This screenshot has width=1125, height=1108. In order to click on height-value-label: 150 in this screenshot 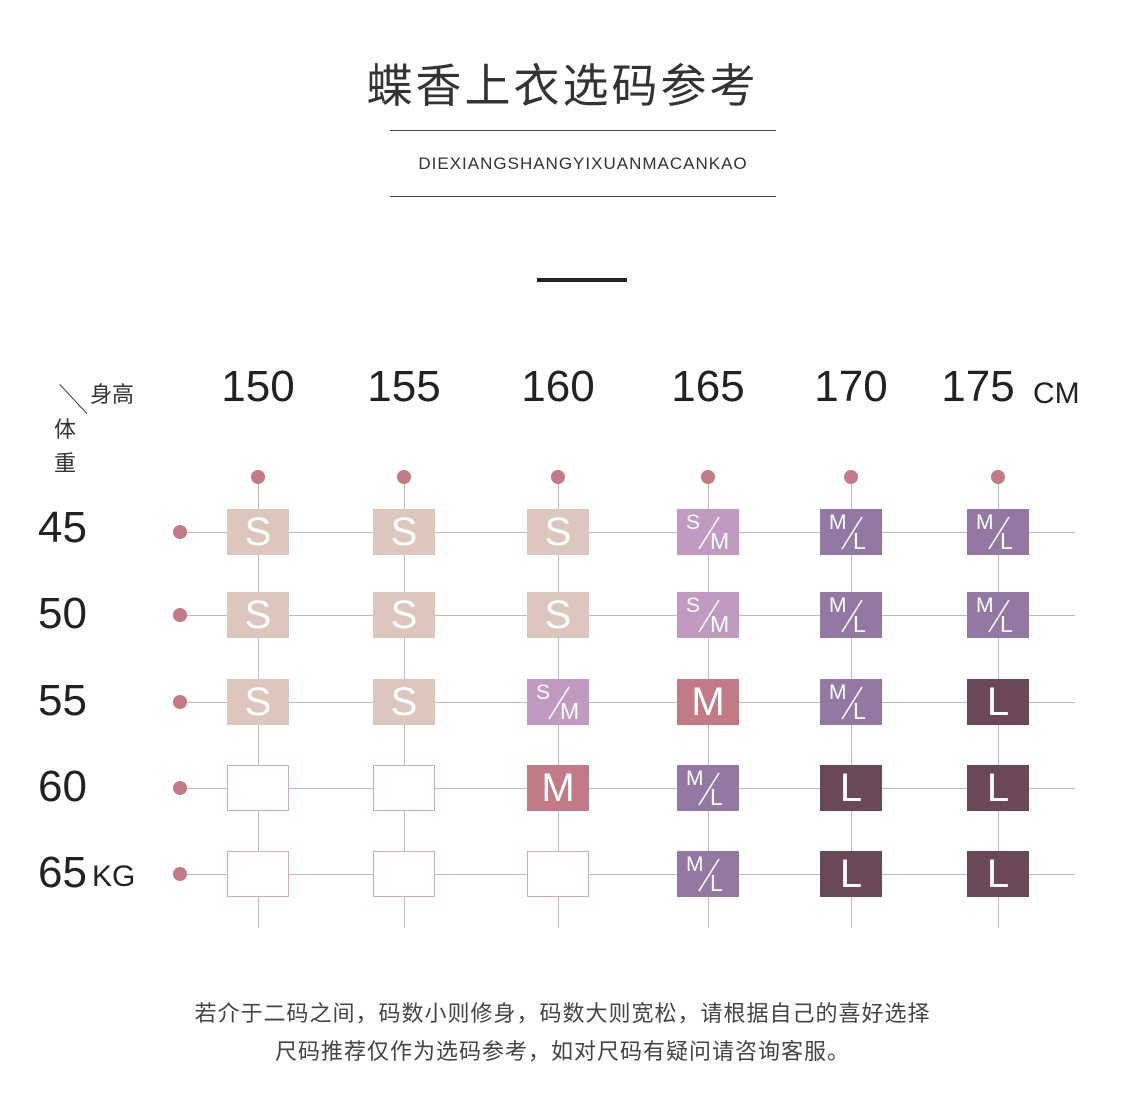, I will do `click(258, 386)`.